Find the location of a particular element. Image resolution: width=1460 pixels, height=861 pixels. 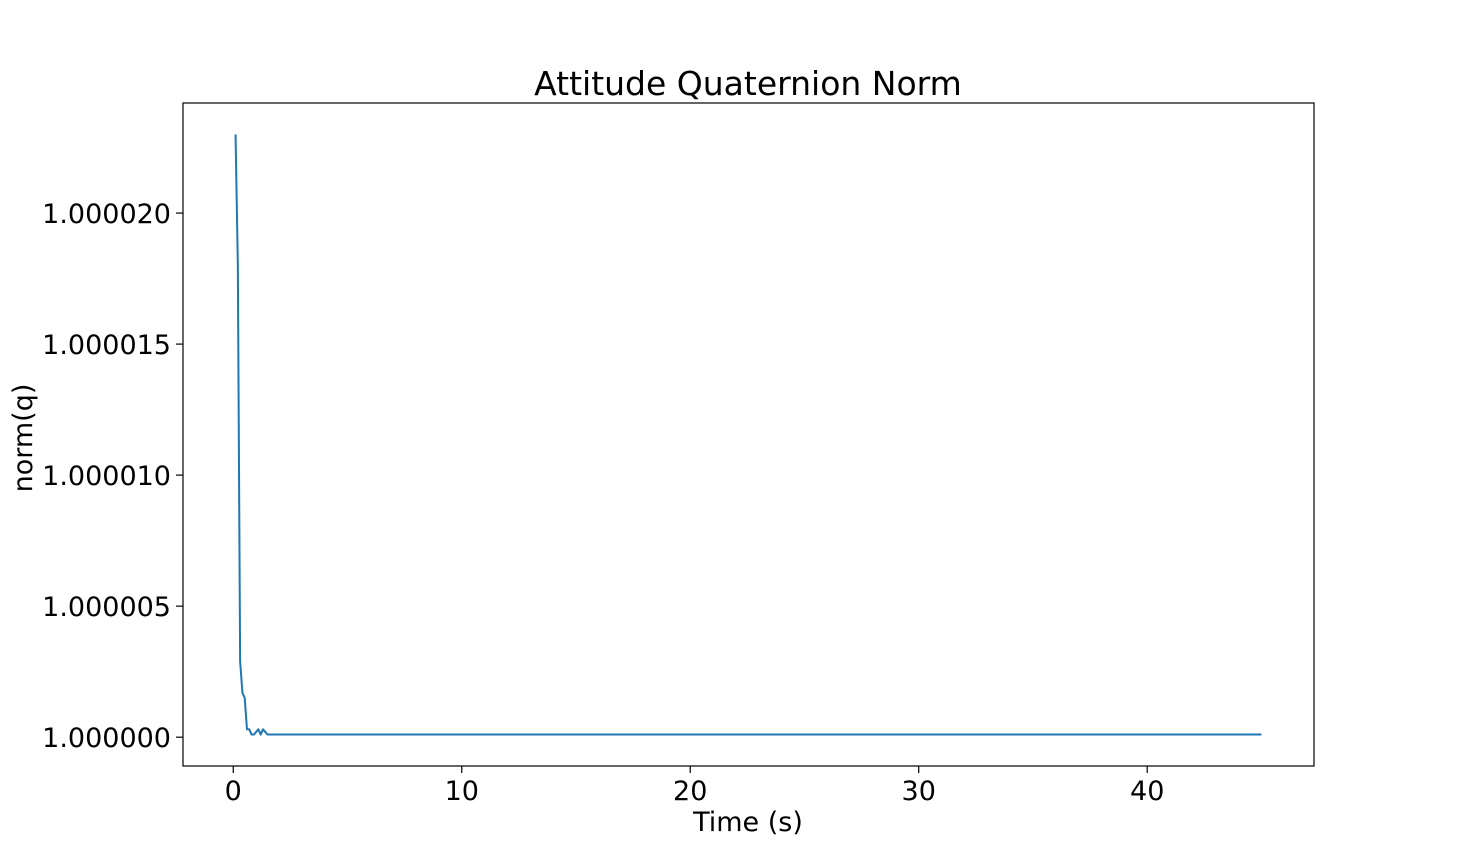

y-tick-label-2: 1.000010 is located at coordinates (106, 476).